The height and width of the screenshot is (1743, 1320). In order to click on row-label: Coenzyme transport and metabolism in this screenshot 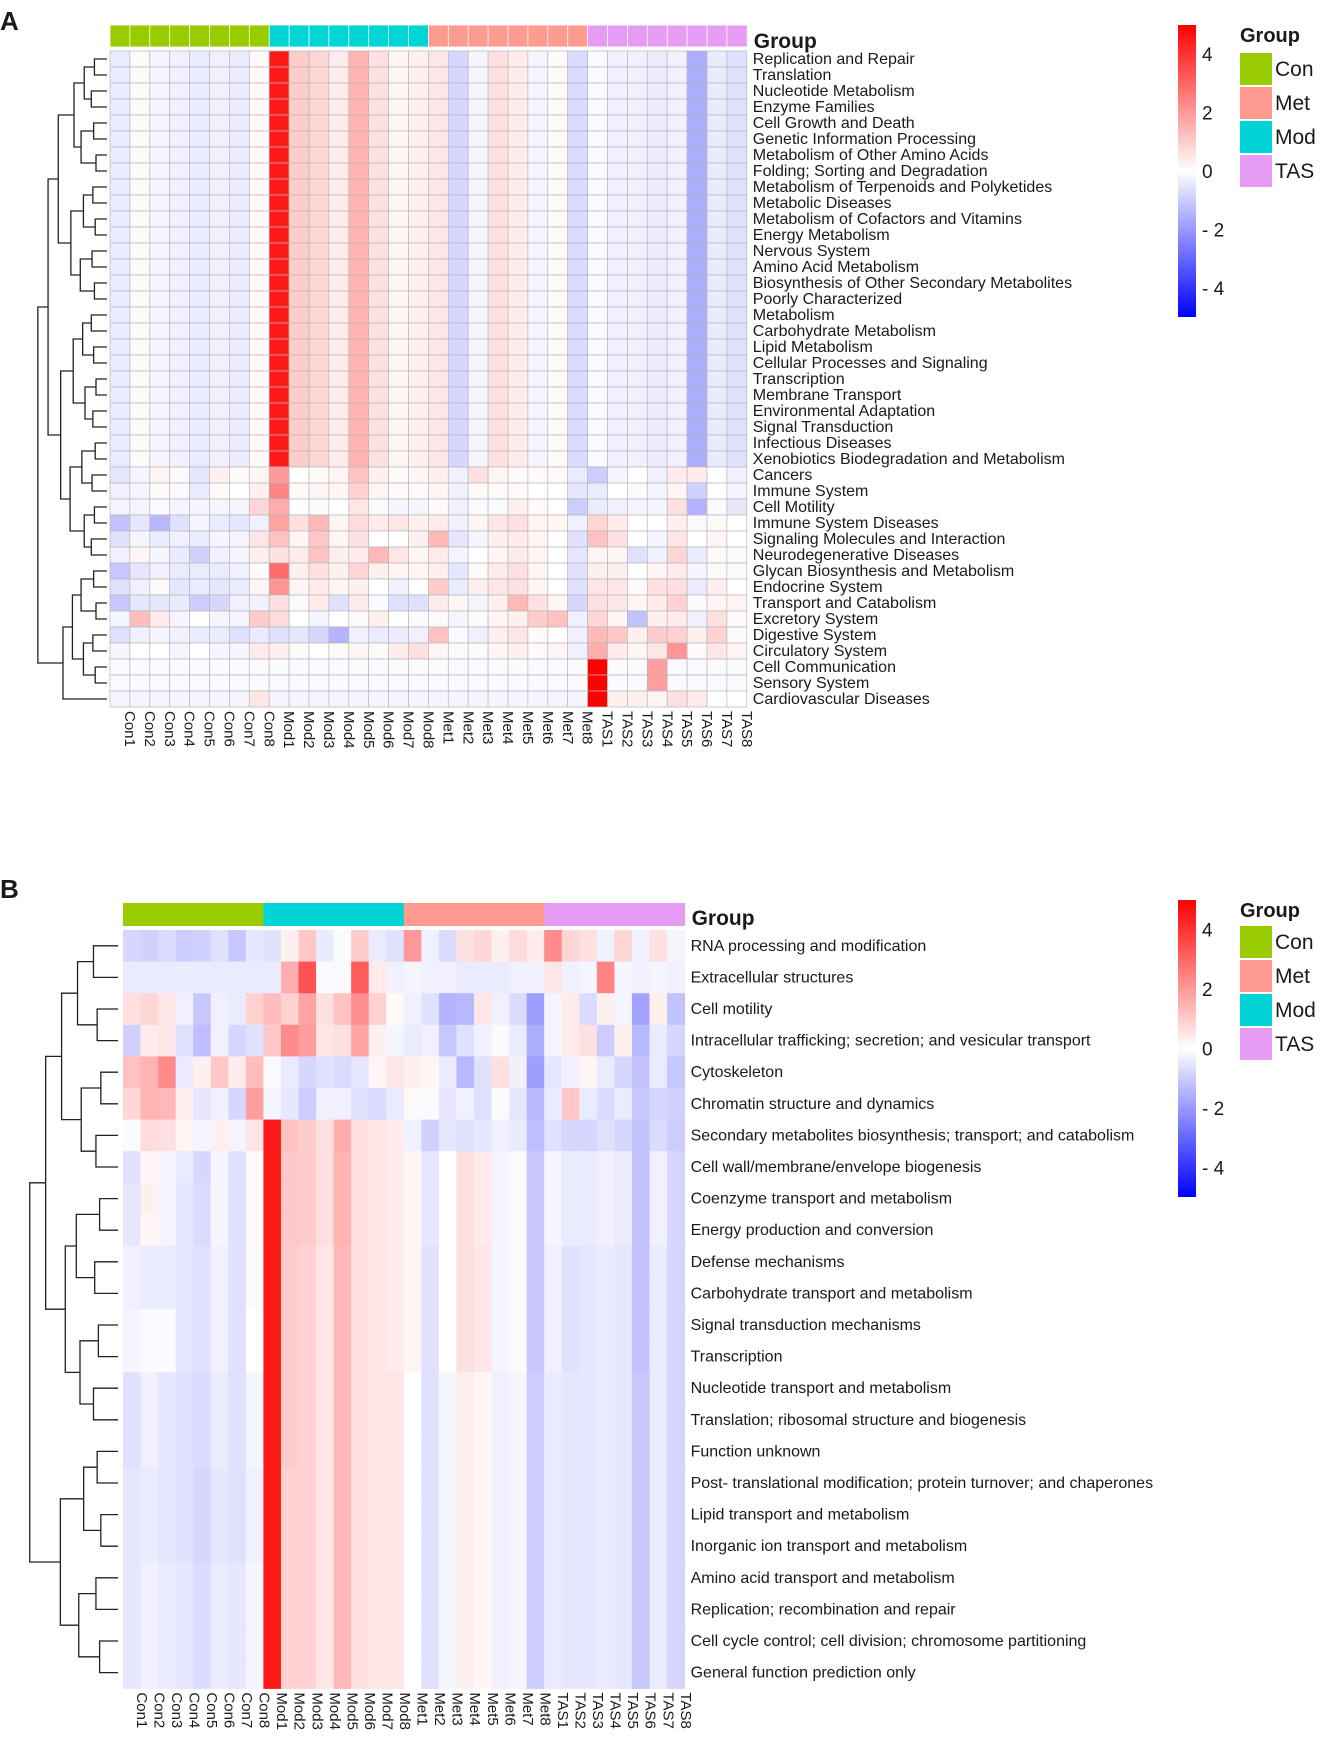, I will do `click(821, 1199)`.